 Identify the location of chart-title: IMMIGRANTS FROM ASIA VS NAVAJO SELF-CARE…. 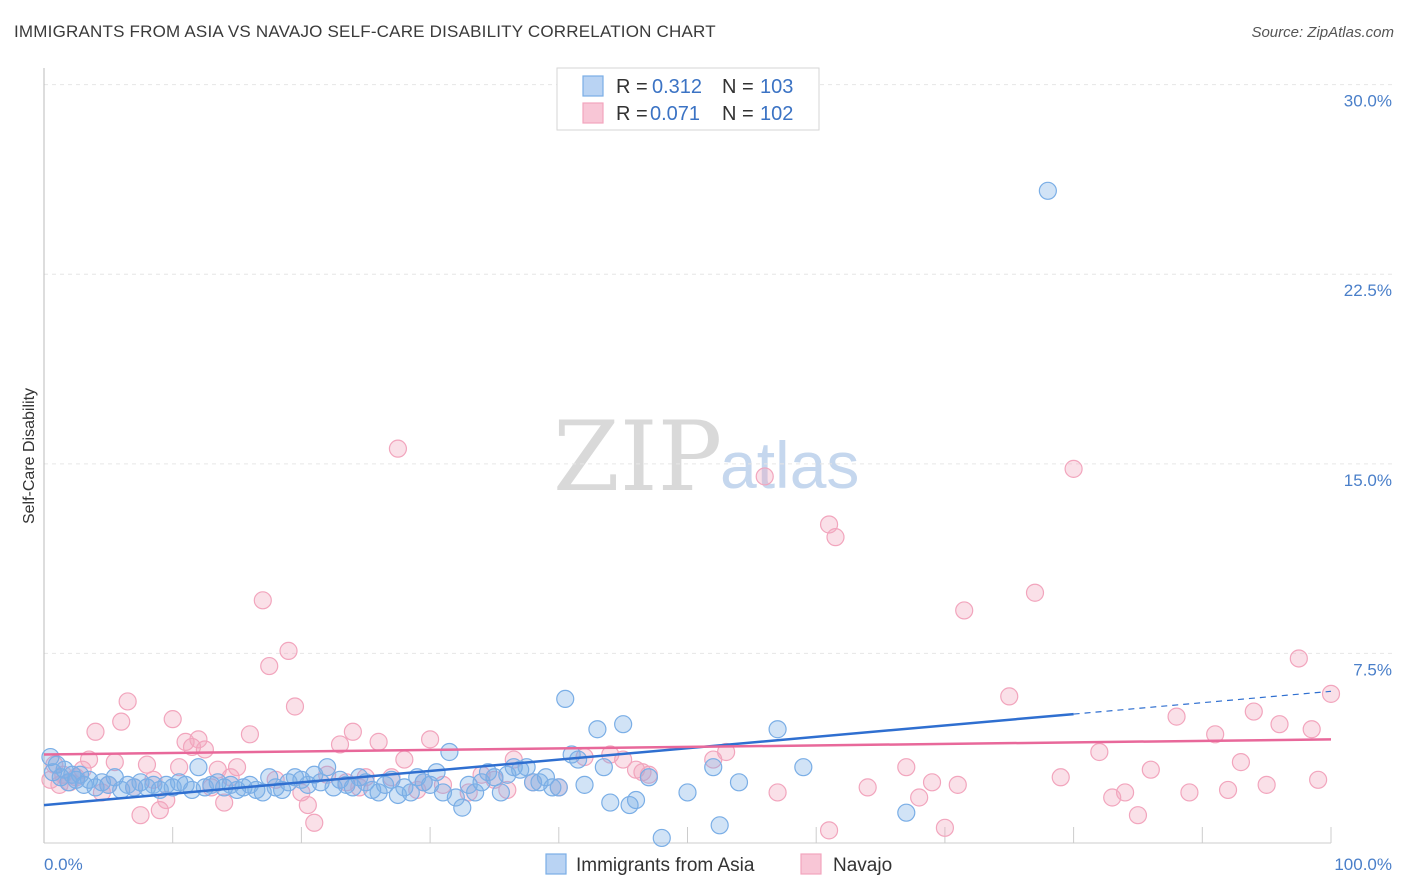
(365, 31).